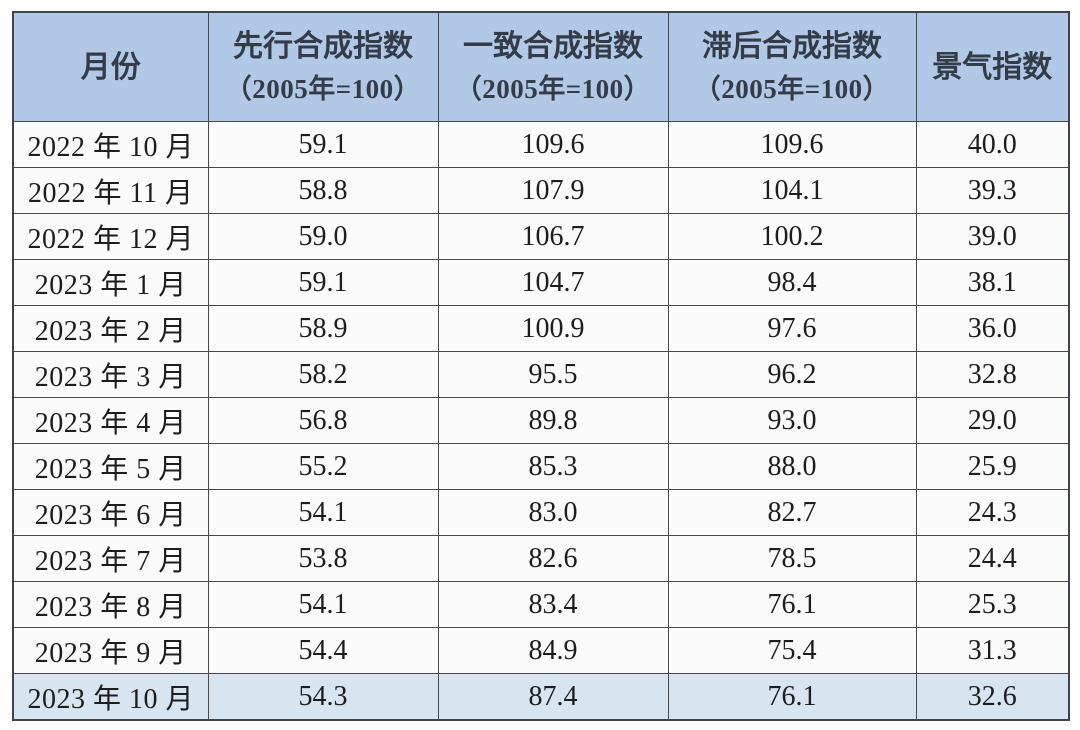 Image resolution: width=1080 pixels, height=730 pixels. I want to click on table-row: 2022 年 12 月 59.0 106.7 100.2 39.0, so click(541, 236).